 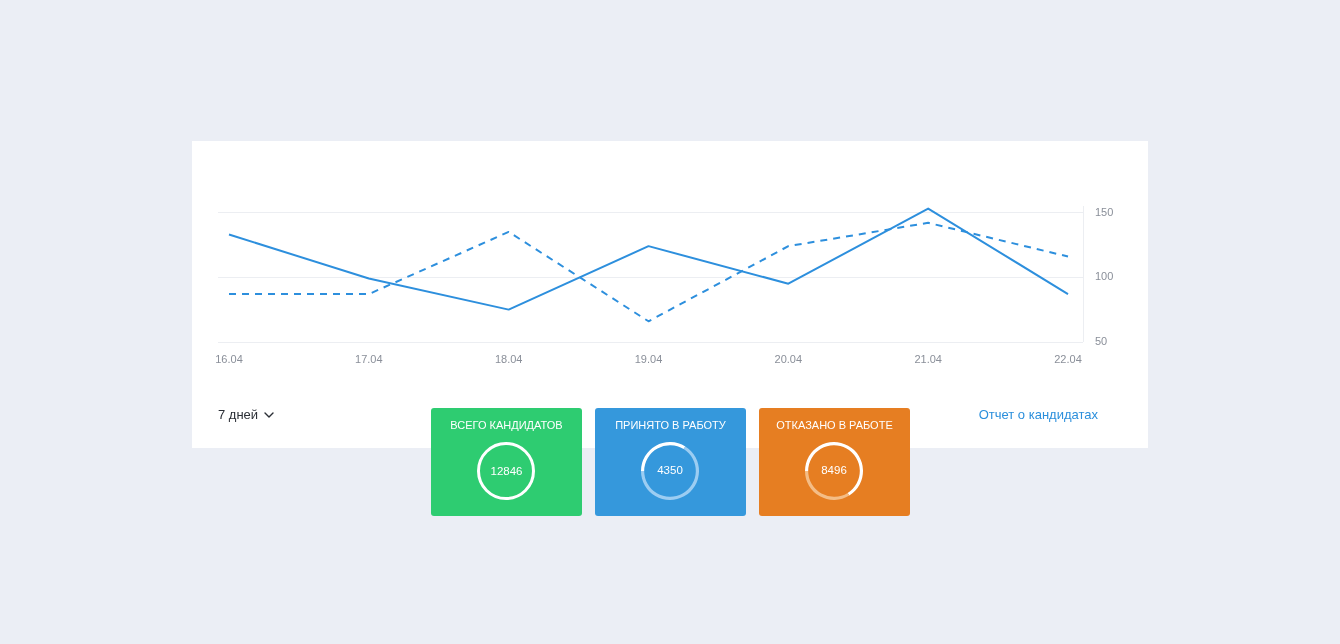 What do you see at coordinates (1068, 358) in the screenshot?
I see `x-tick-label: 22.04` at bounding box center [1068, 358].